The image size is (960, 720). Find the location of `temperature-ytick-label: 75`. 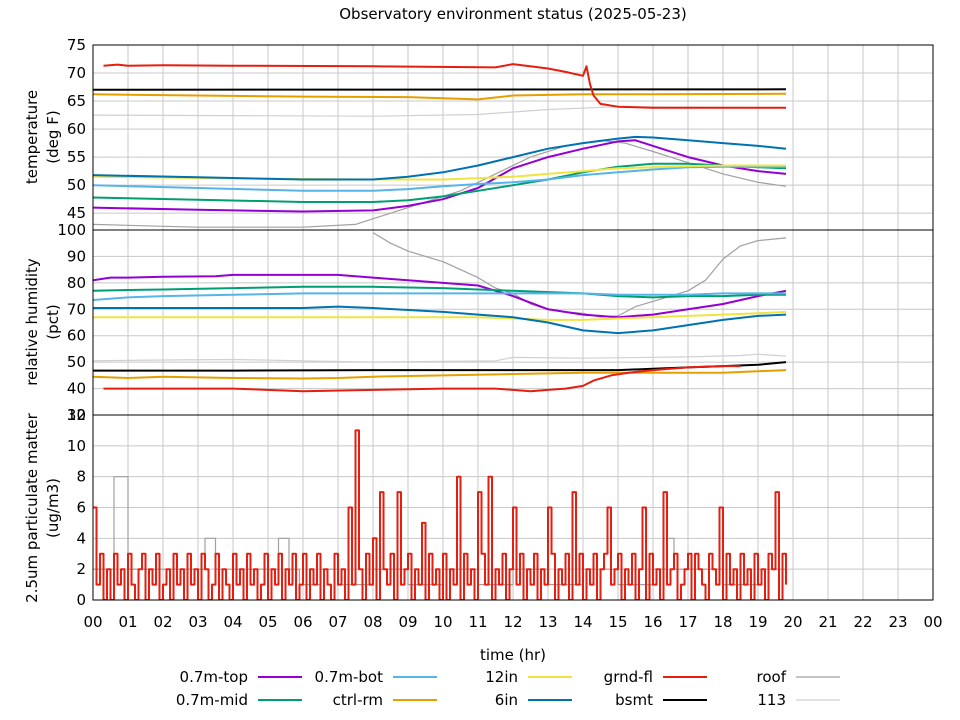

temperature-ytick-label: 75 is located at coordinates (76, 45).